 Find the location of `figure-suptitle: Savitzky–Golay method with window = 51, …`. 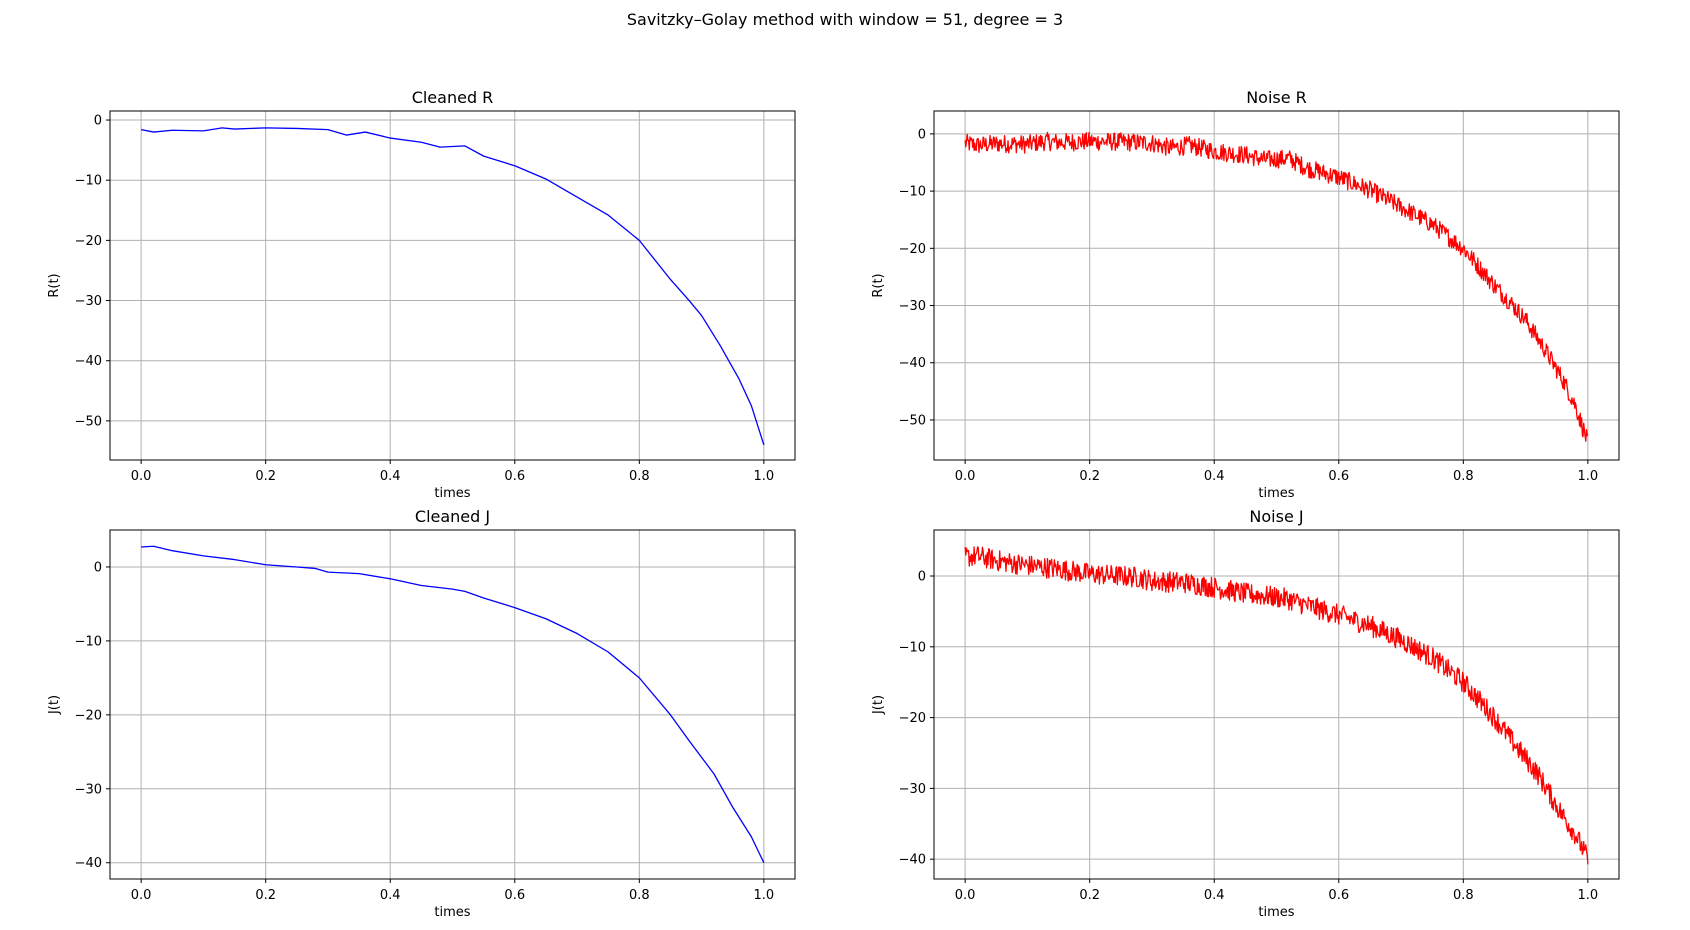

figure-suptitle: Savitzky–Golay method with window = 51, … is located at coordinates (845, 19).